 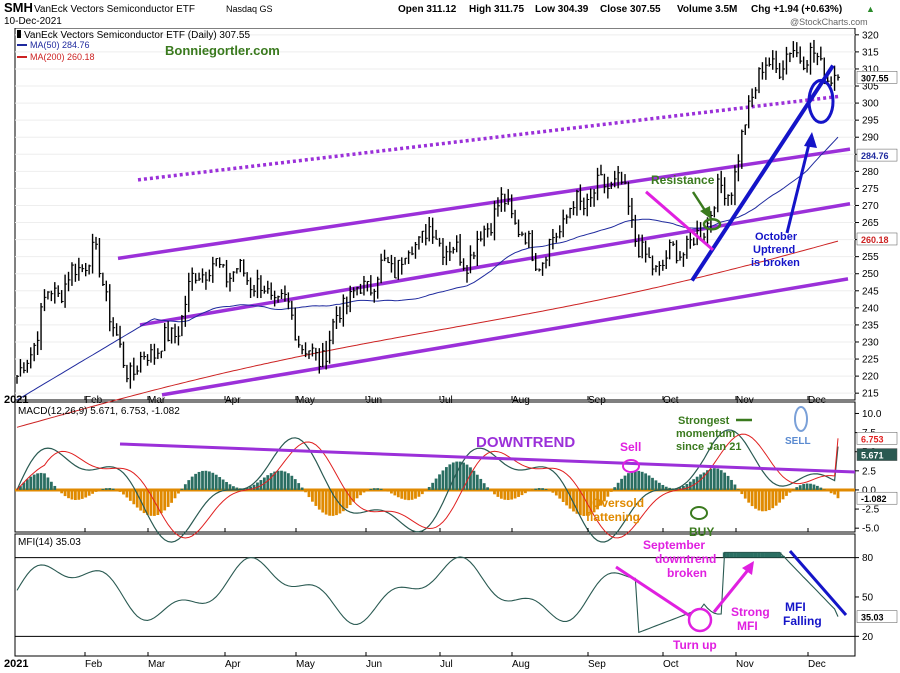 I want to click on ma50-tag-bg, so click(x=877, y=155).